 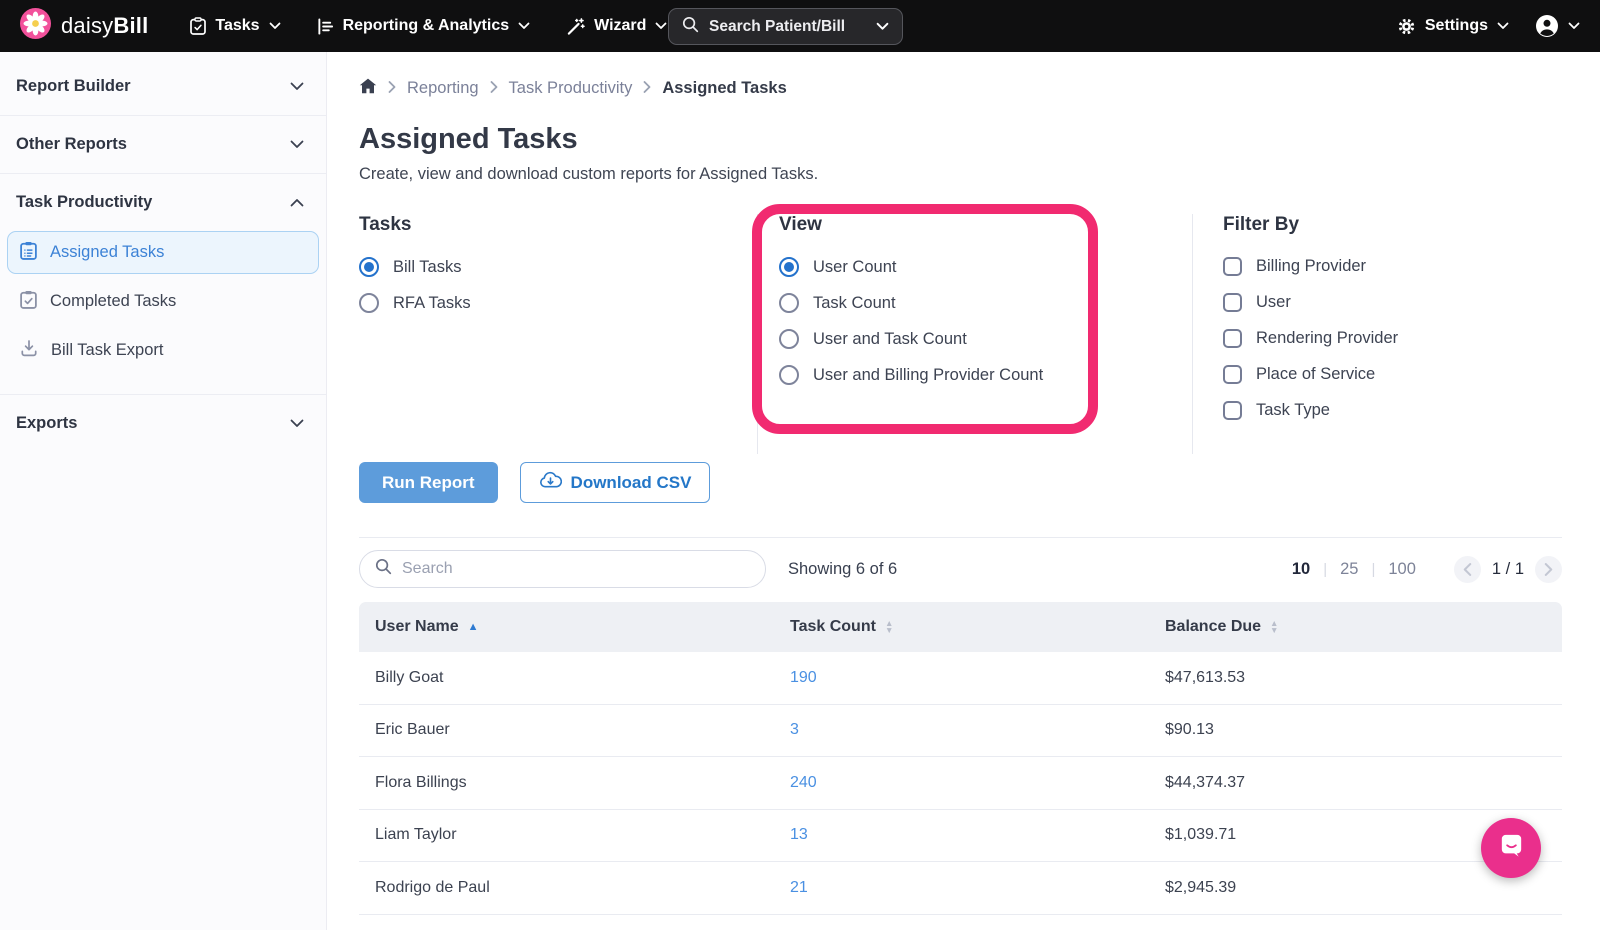 I want to click on breadcrumb-current: Assigned Tasks, so click(x=724, y=88).